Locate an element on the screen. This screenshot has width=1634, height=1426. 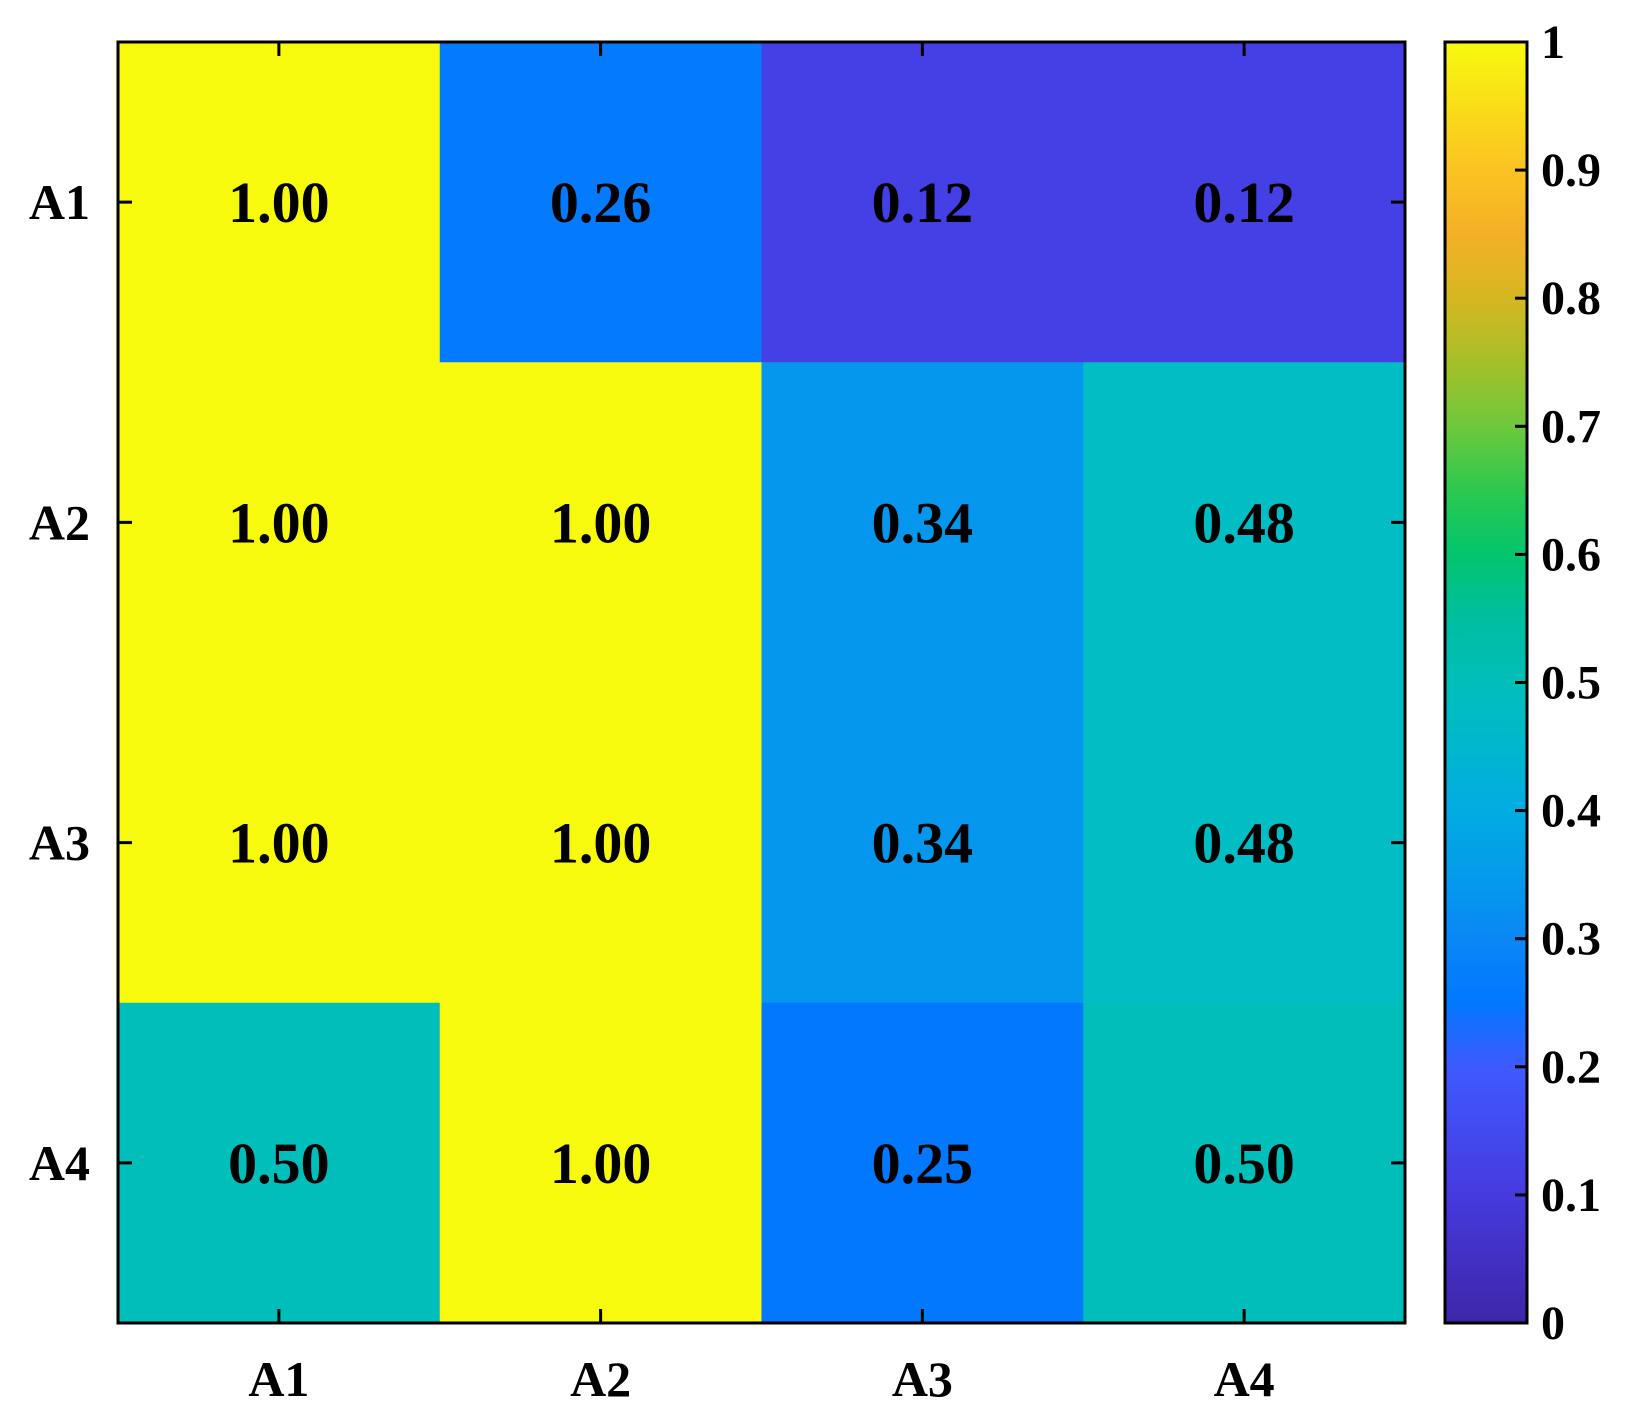
heatmap-cell-r3-c1 is located at coordinates (279, 843).